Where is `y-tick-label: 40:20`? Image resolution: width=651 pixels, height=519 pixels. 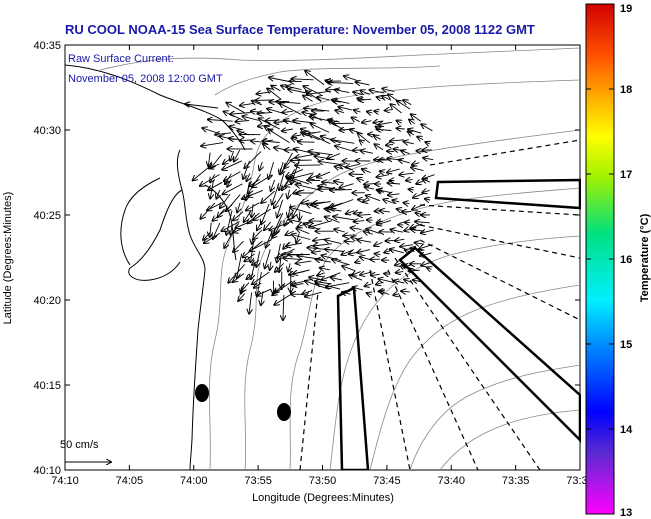
y-tick-label: 40:20 is located at coordinates (47, 301).